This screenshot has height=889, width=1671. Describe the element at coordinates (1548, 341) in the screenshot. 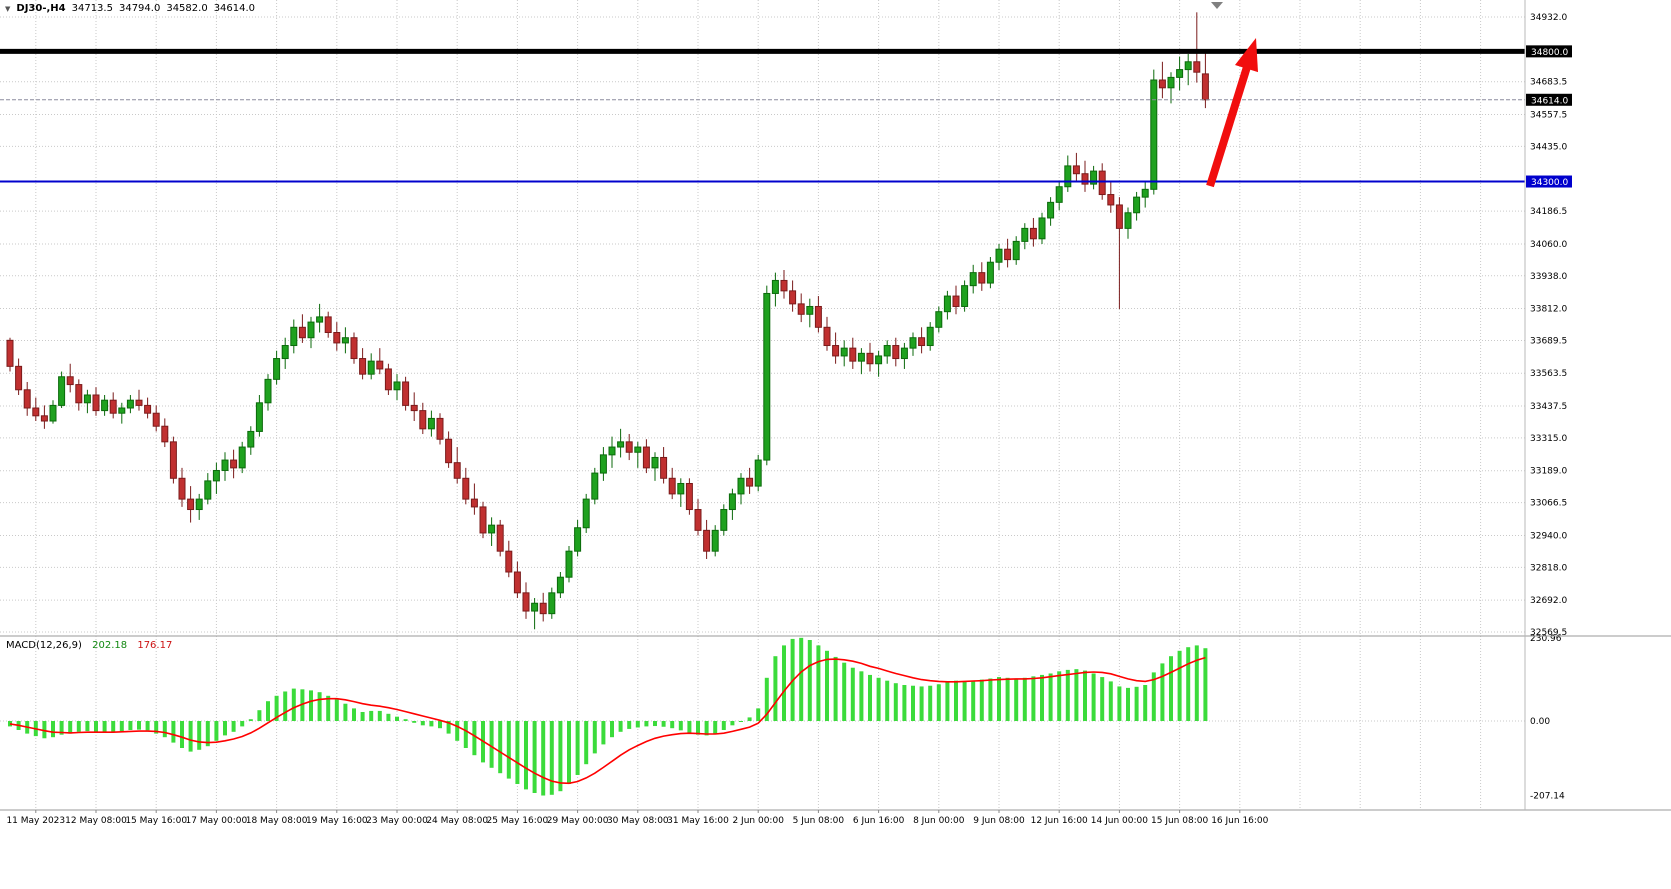

I see `price-axis-label: 33689.5` at that location.